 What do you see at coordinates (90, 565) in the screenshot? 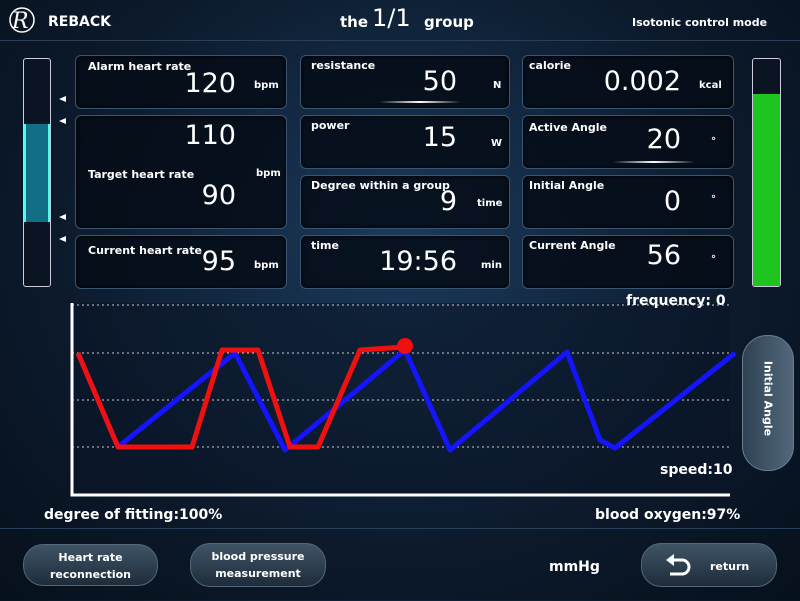
I see `reconnect-button: Heart rate reconnection` at bounding box center [90, 565].